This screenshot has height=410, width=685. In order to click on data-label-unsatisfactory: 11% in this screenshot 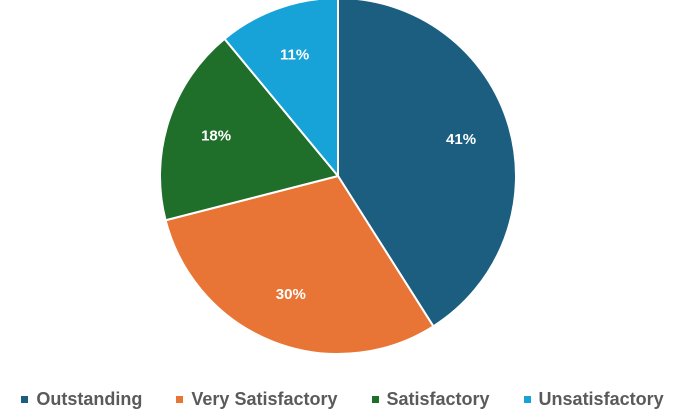, I will do `click(294, 54)`.